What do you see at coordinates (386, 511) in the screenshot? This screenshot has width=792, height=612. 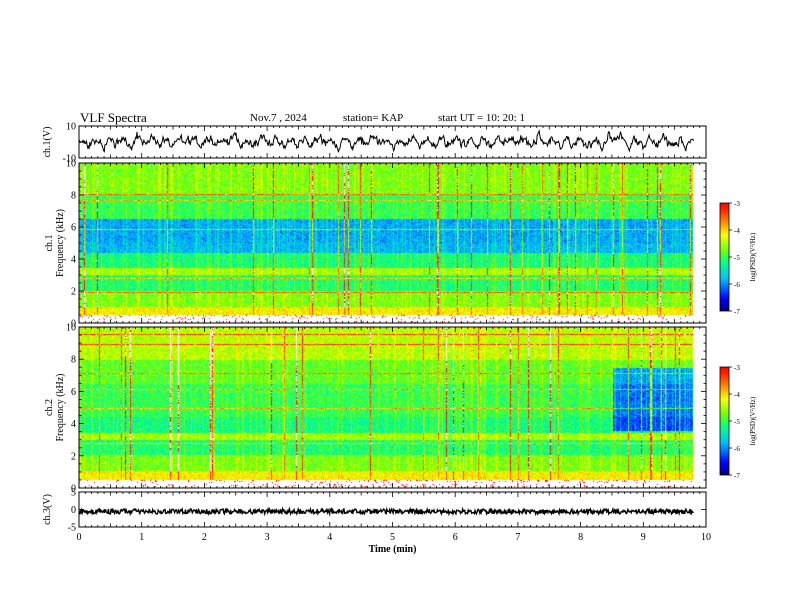 I see `ch3-waveform-trace` at bounding box center [386, 511].